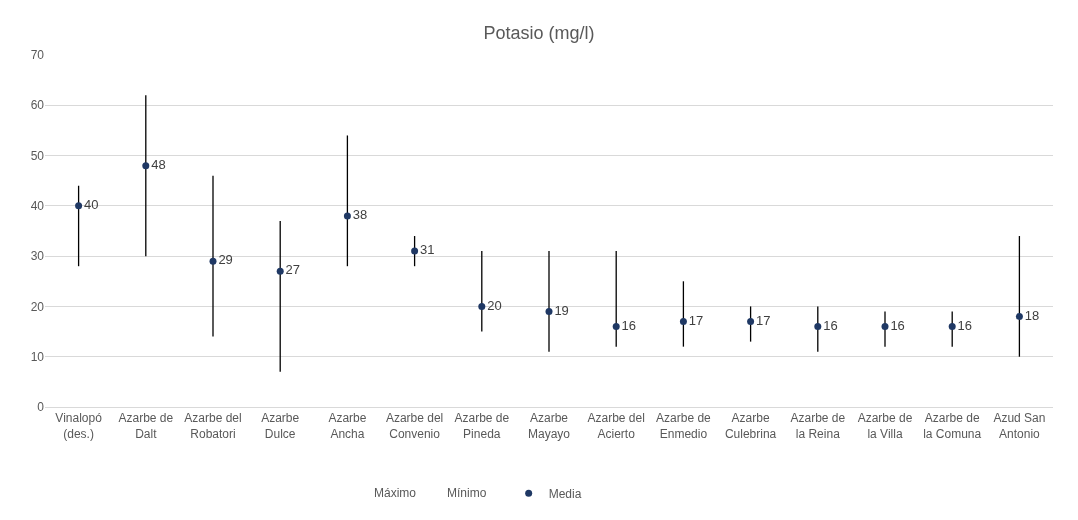 Image resolution: width=1078 pixels, height=520 pixels. What do you see at coordinates (494, 305) in the screenshot?
I see `data-label: 20` at bounding box center [494, 305].